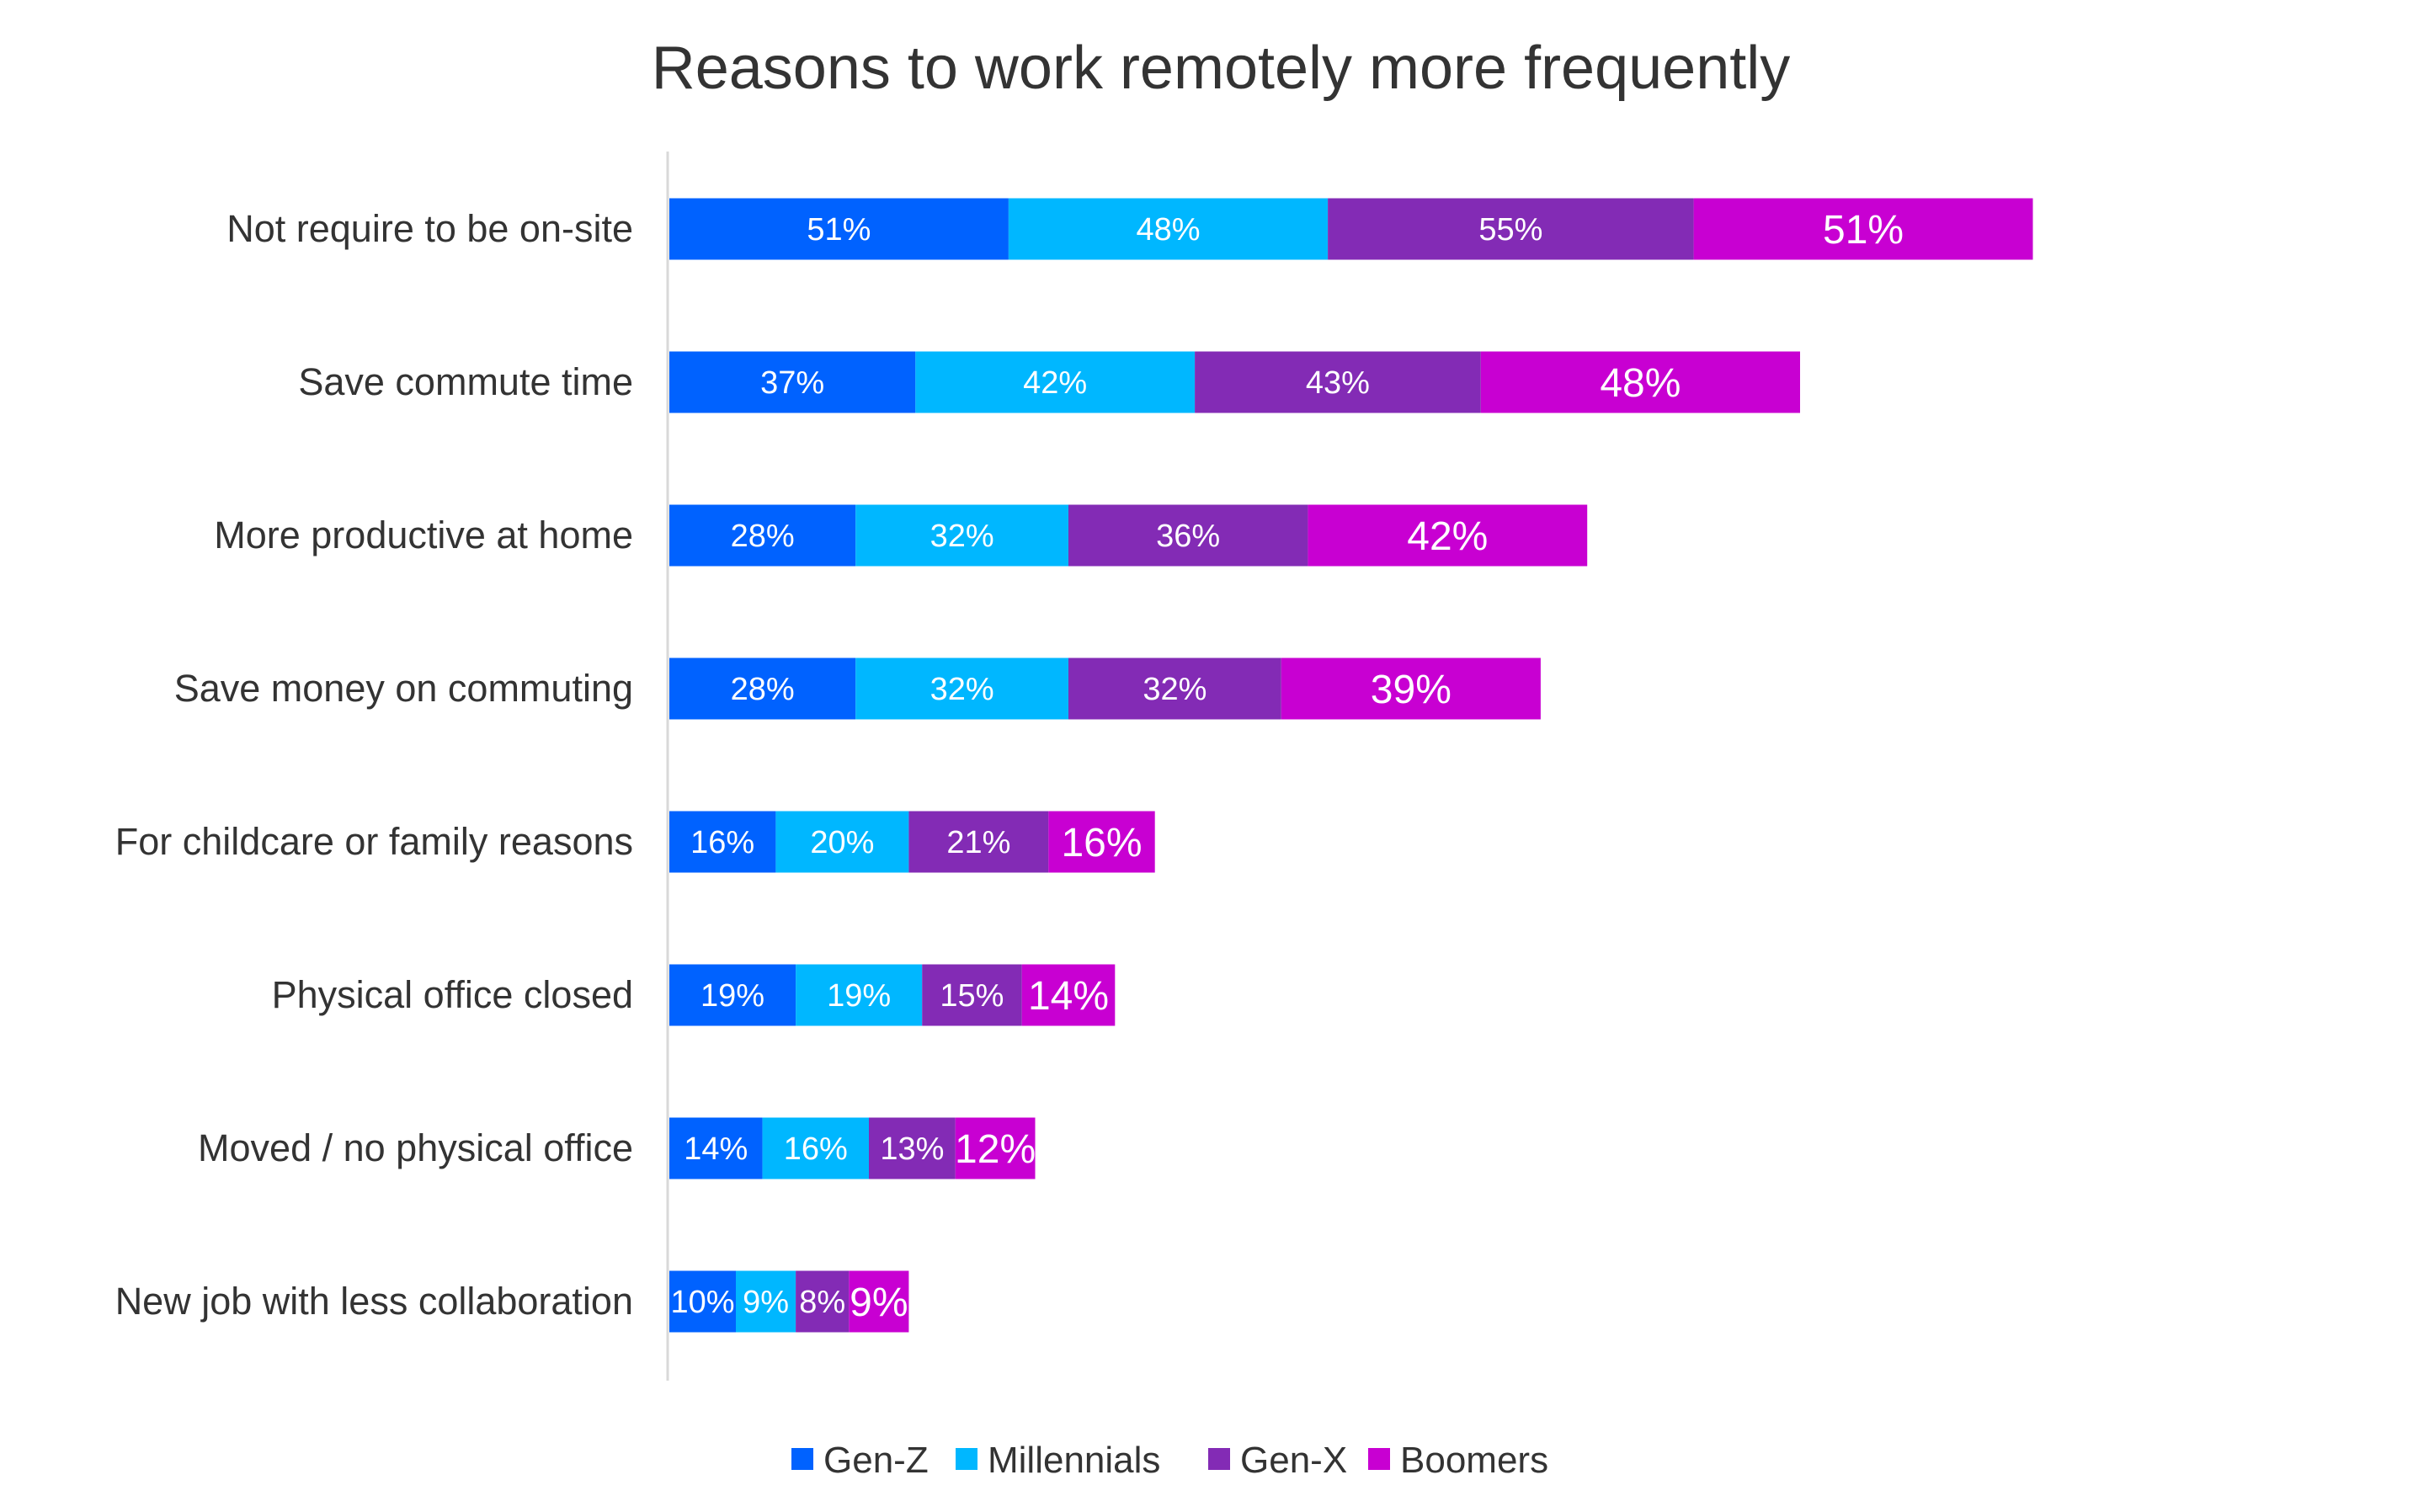 Image resolution: width=2429 pixels, height=1512 pixels. I want to click on bar-row: Save commute time 37% 42% 43% 48%, so click(1049, 382).